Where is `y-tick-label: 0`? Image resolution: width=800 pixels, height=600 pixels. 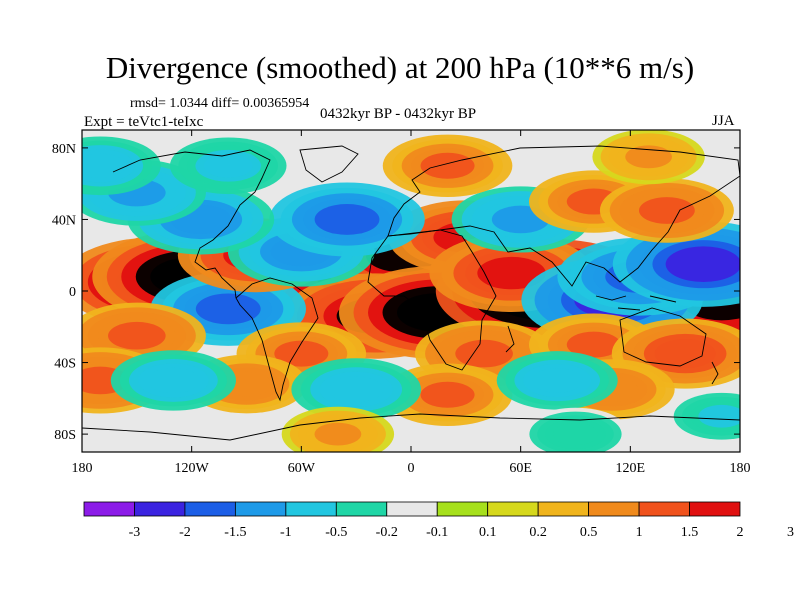 y-tick-label: 0 is located at coordinates (72, 292).